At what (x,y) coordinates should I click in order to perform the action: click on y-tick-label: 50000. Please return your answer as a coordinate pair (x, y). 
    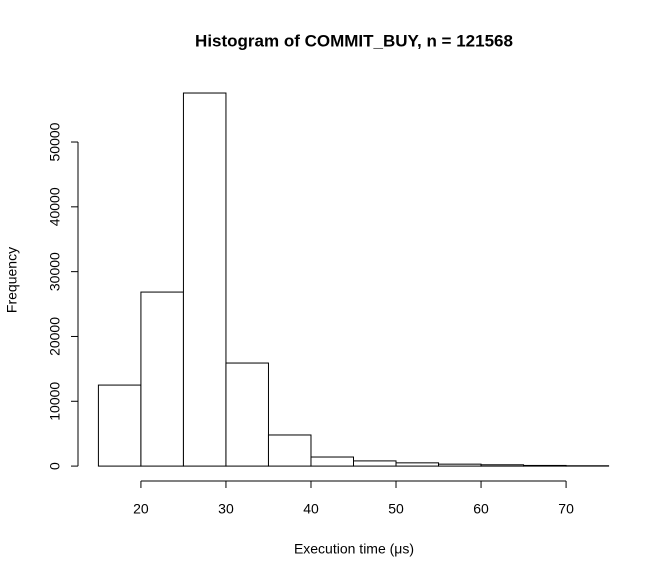
    Looking at the image, I should click on (55, 141).